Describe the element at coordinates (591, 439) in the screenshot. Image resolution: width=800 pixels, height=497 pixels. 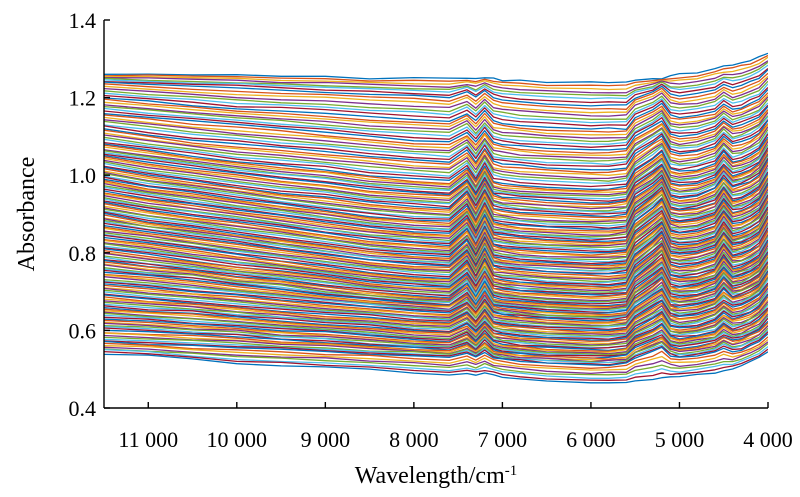
I see `x-tick-label: 6 000` at that location.